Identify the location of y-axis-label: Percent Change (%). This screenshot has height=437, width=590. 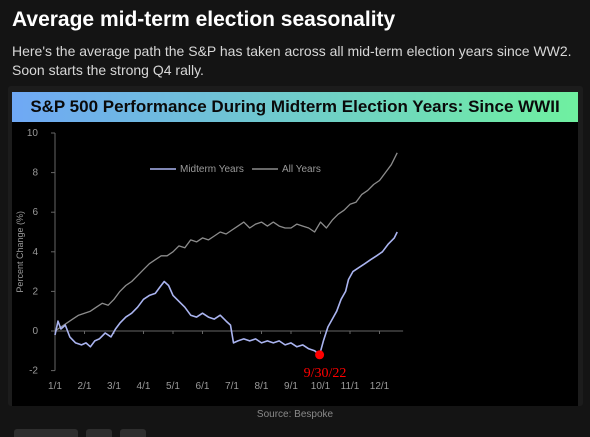
(20, 252).